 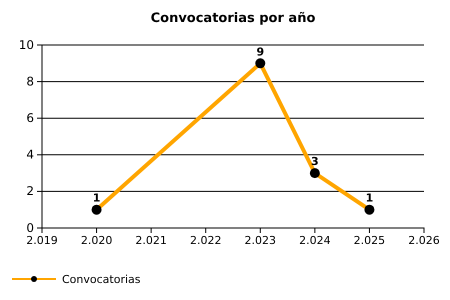 I want to click on x-tick-label: 2.026, so click(x=424, y=240).